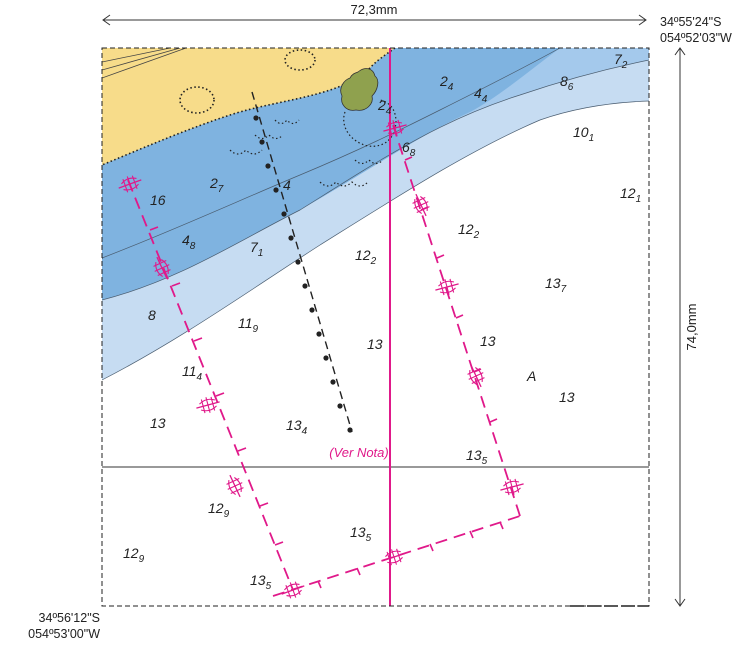  I want to click on land-area, so click(248, 106).